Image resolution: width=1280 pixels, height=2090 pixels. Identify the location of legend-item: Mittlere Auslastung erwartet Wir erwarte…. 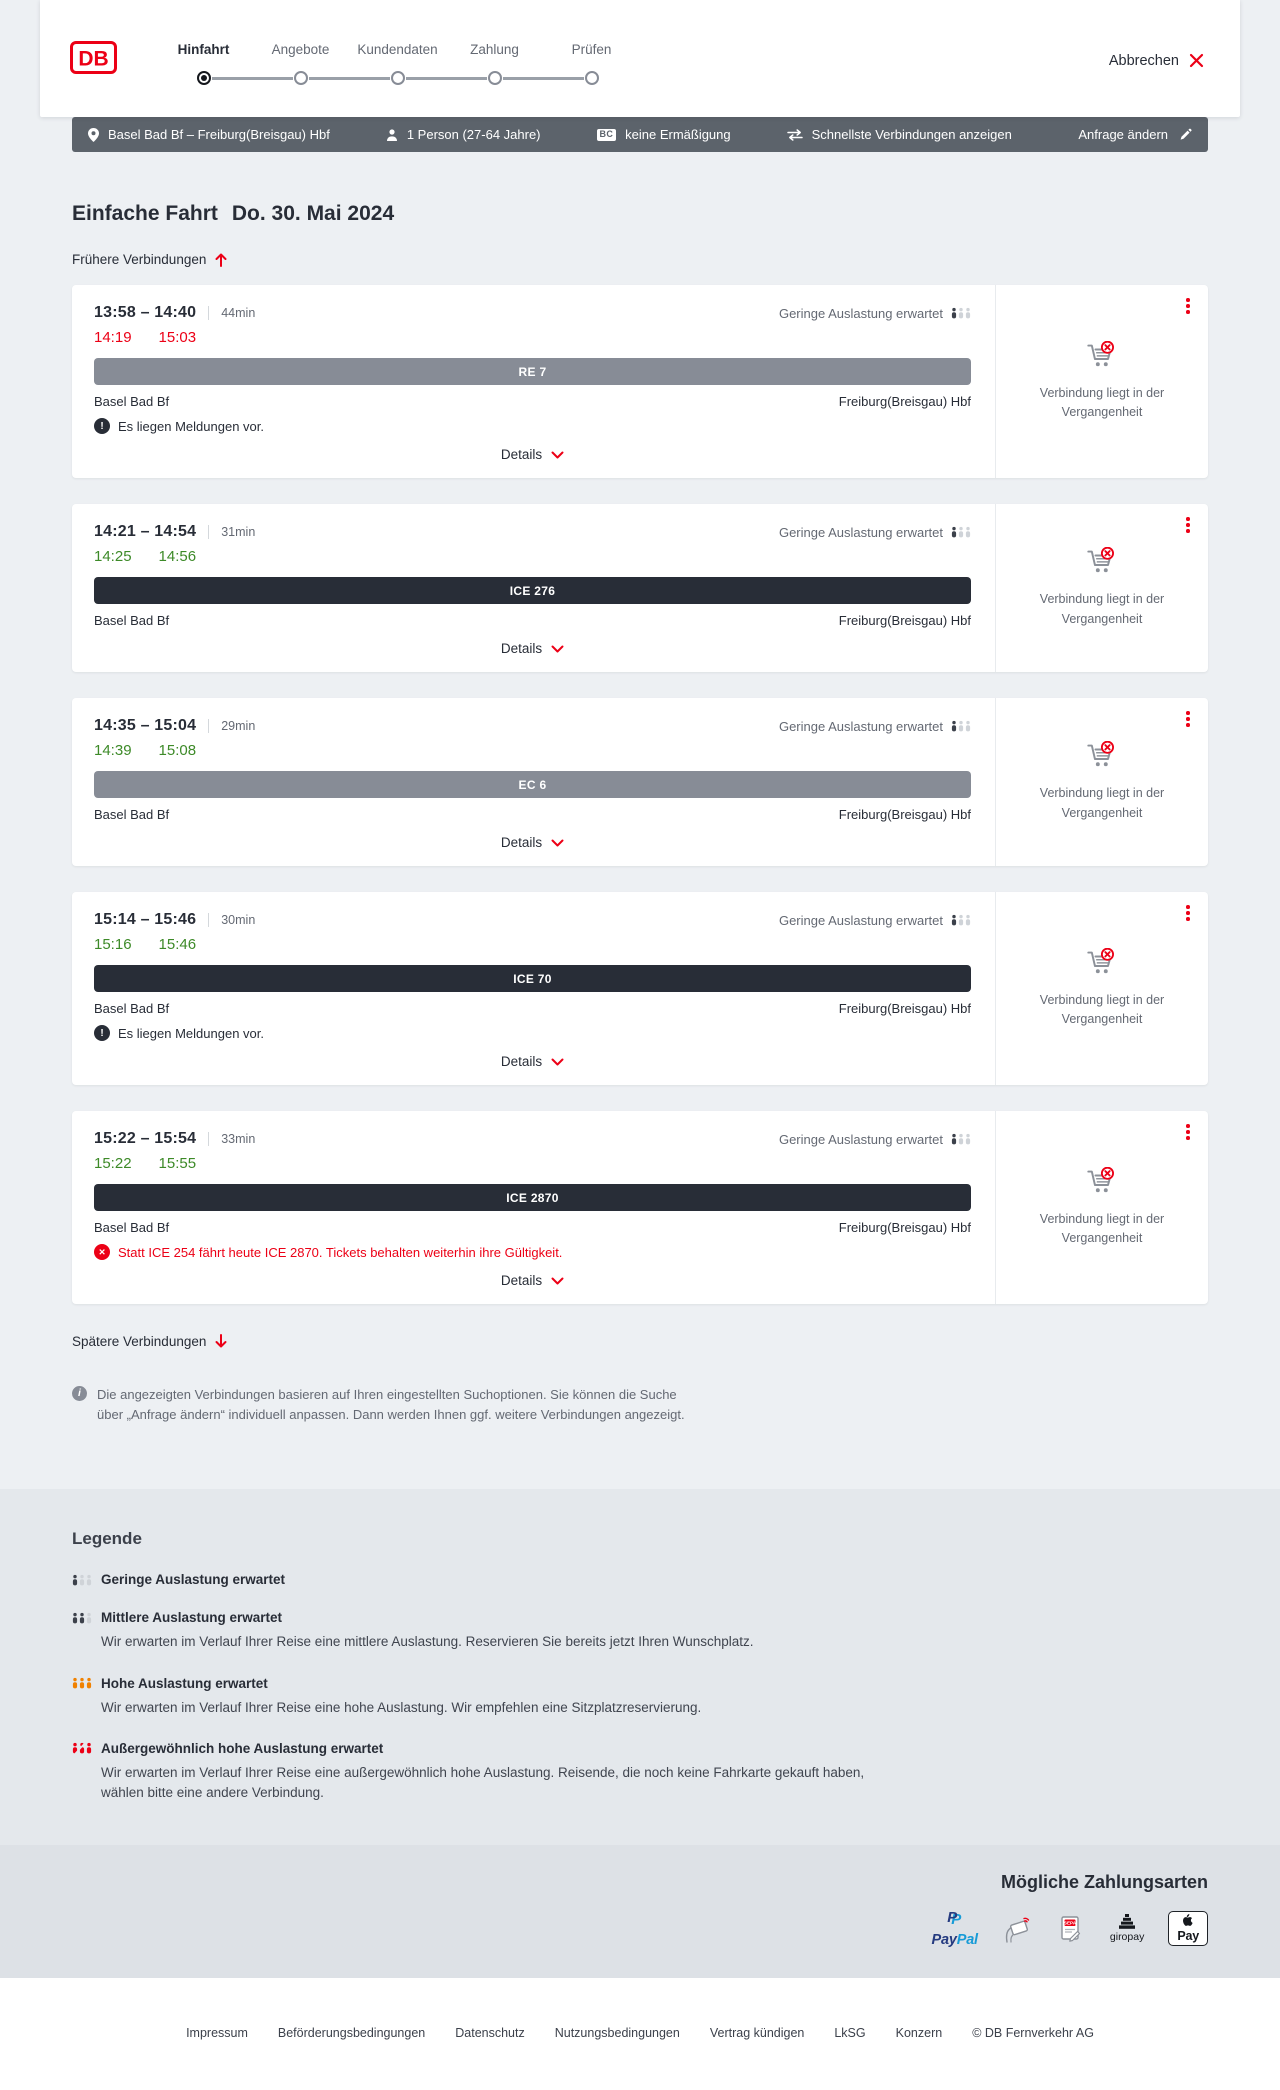
(640, 1631).